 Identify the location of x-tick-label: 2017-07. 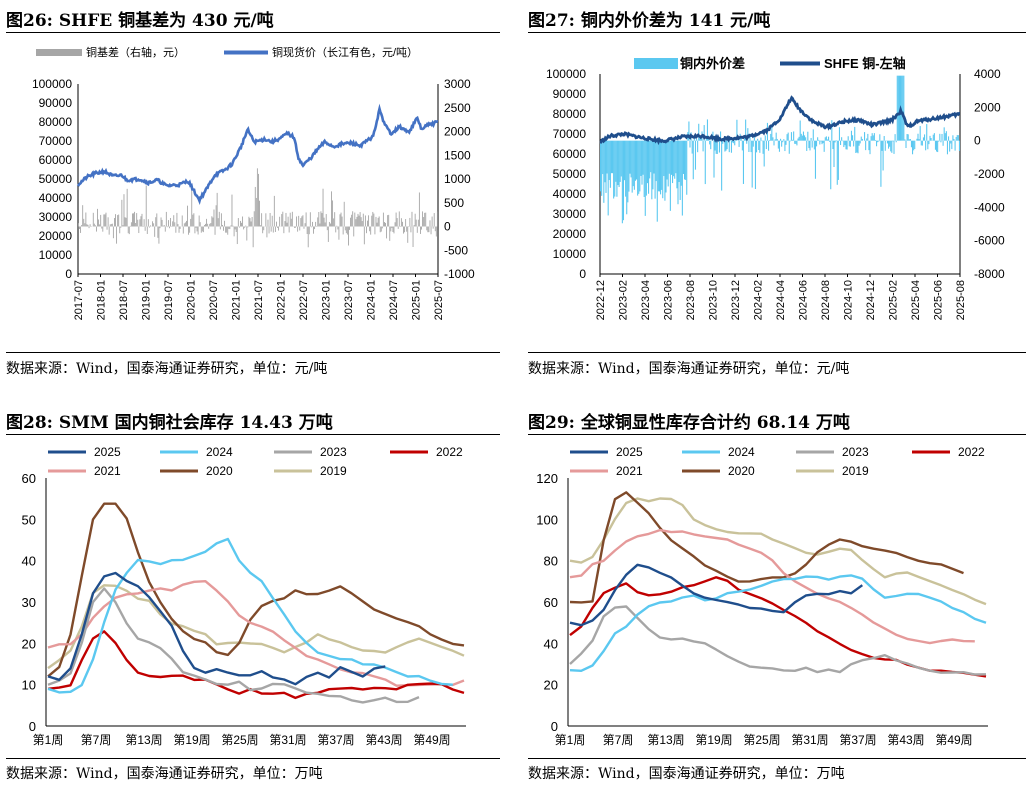
(79, 300).